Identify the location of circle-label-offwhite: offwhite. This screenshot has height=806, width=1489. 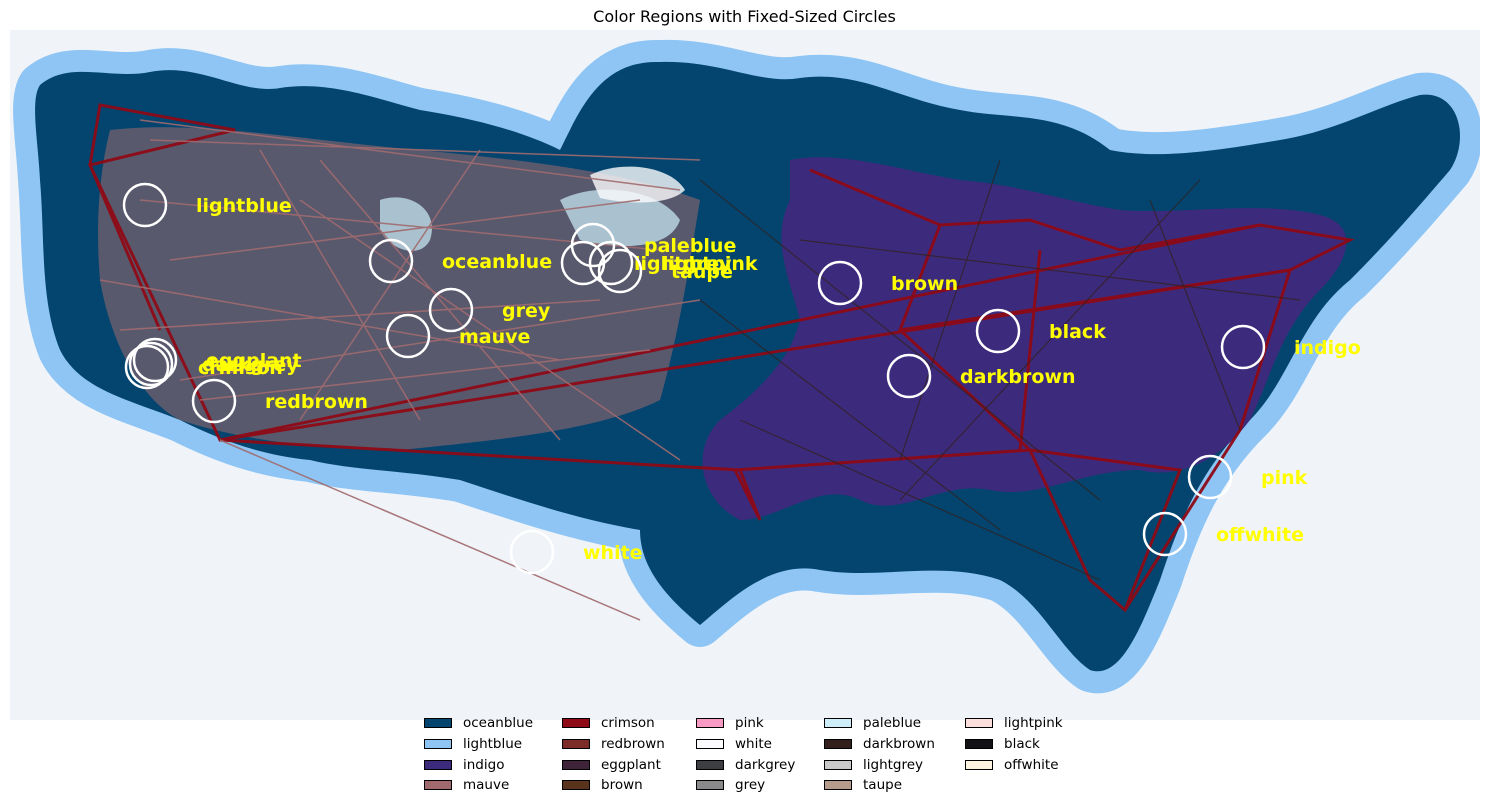
(1260, 535).